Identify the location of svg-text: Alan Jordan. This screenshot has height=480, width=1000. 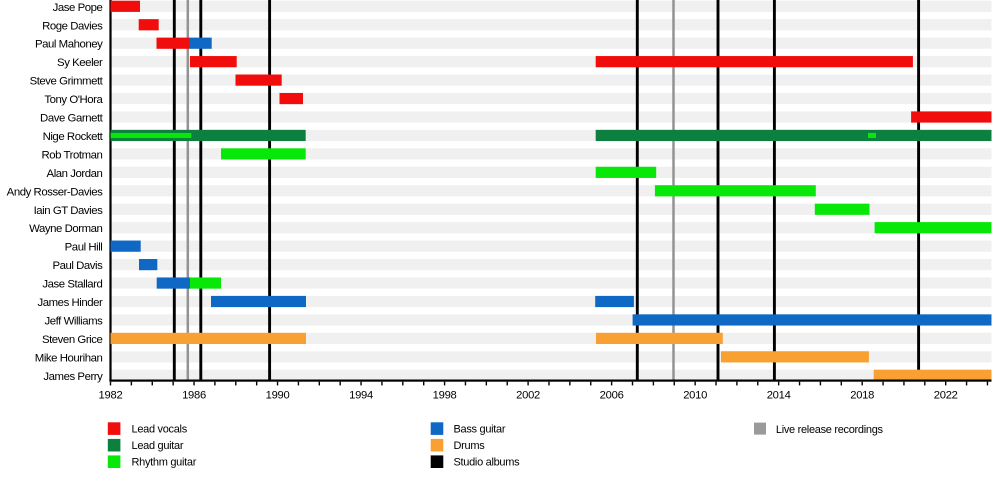
(75, 174).